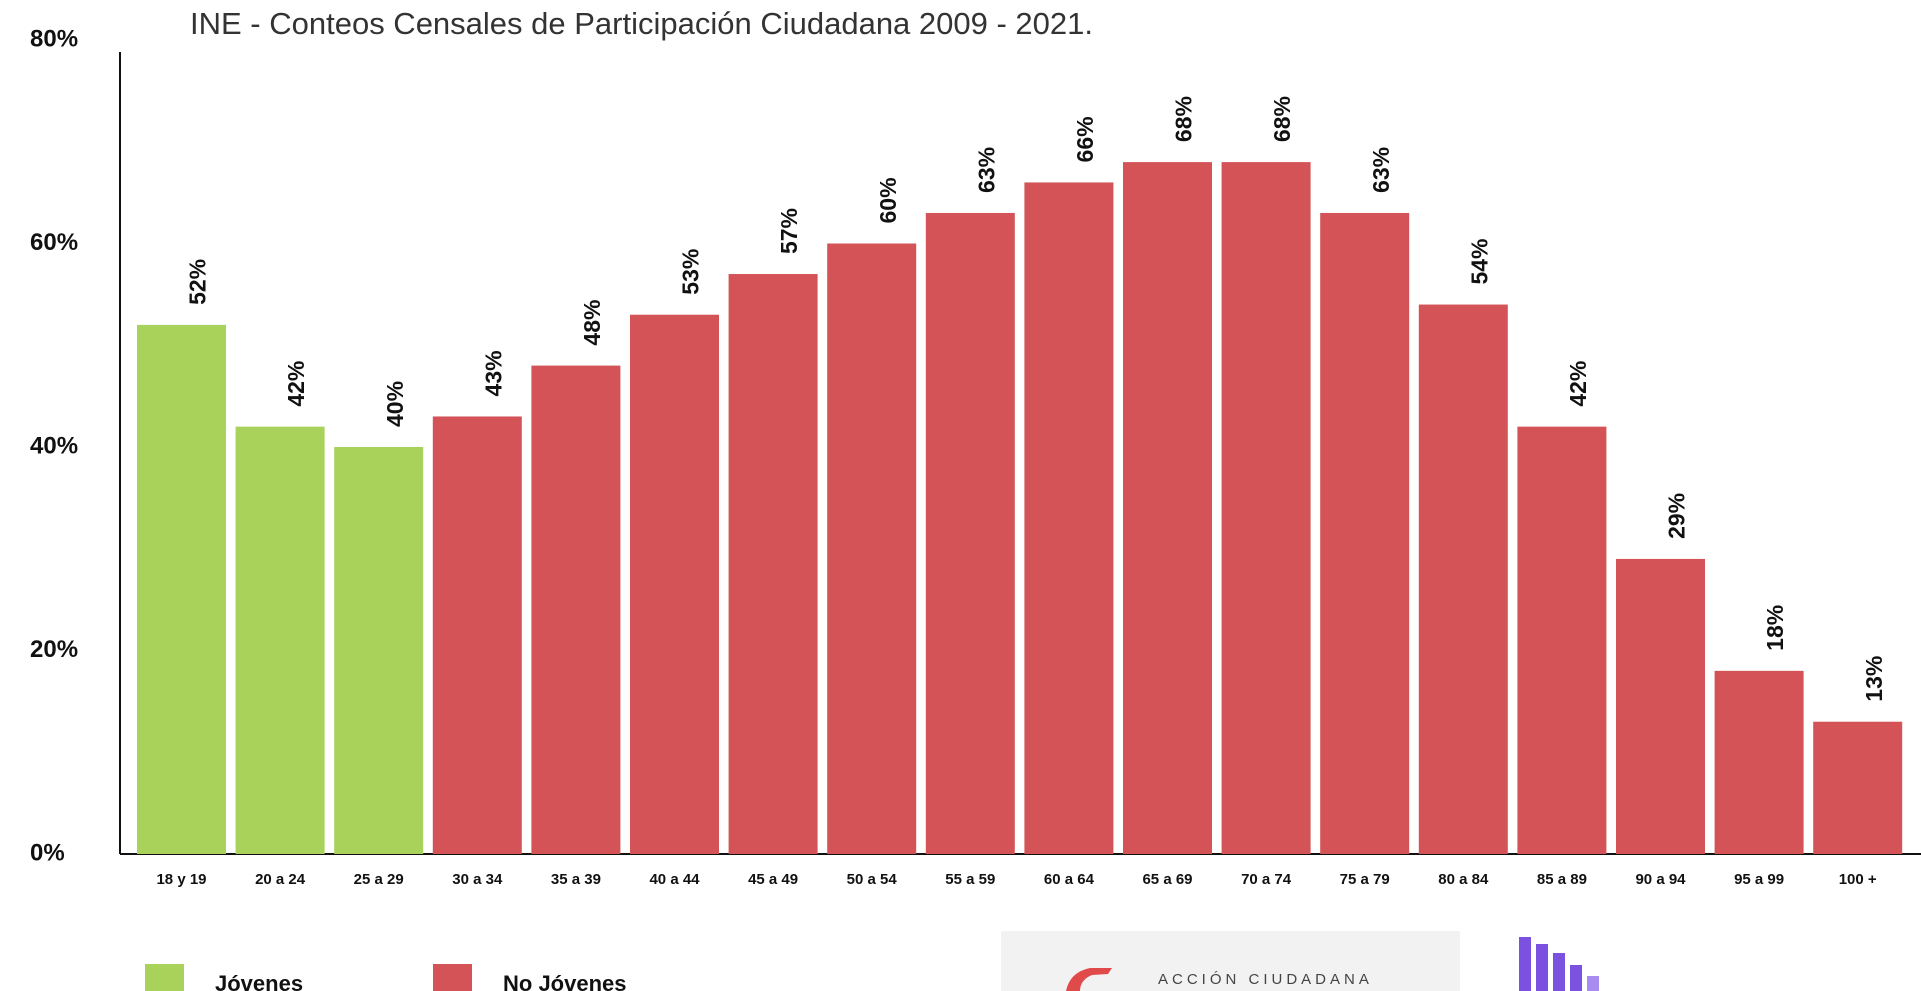  What do you see at coordinates (493, 373) in the screenshot?
I see `value-label: 43%` at bounding box center [493, 373].